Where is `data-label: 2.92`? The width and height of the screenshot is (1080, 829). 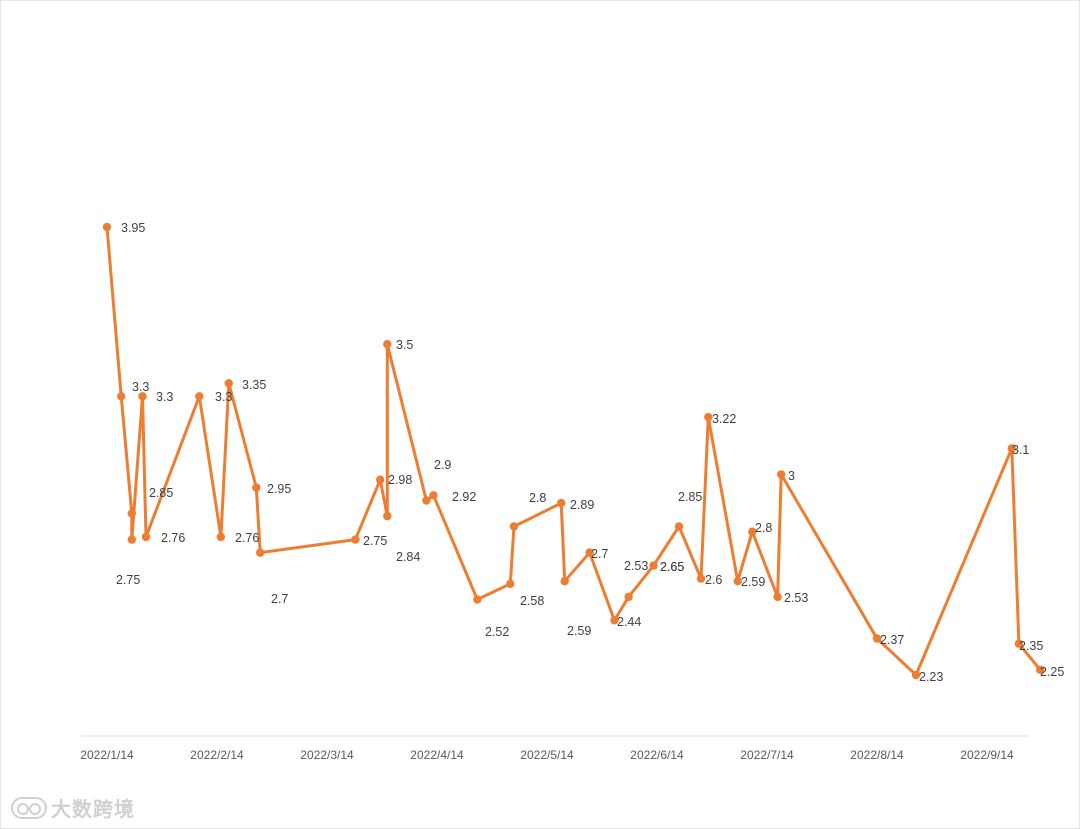
data-label: 2.92 is located at coordinates (464, 497).